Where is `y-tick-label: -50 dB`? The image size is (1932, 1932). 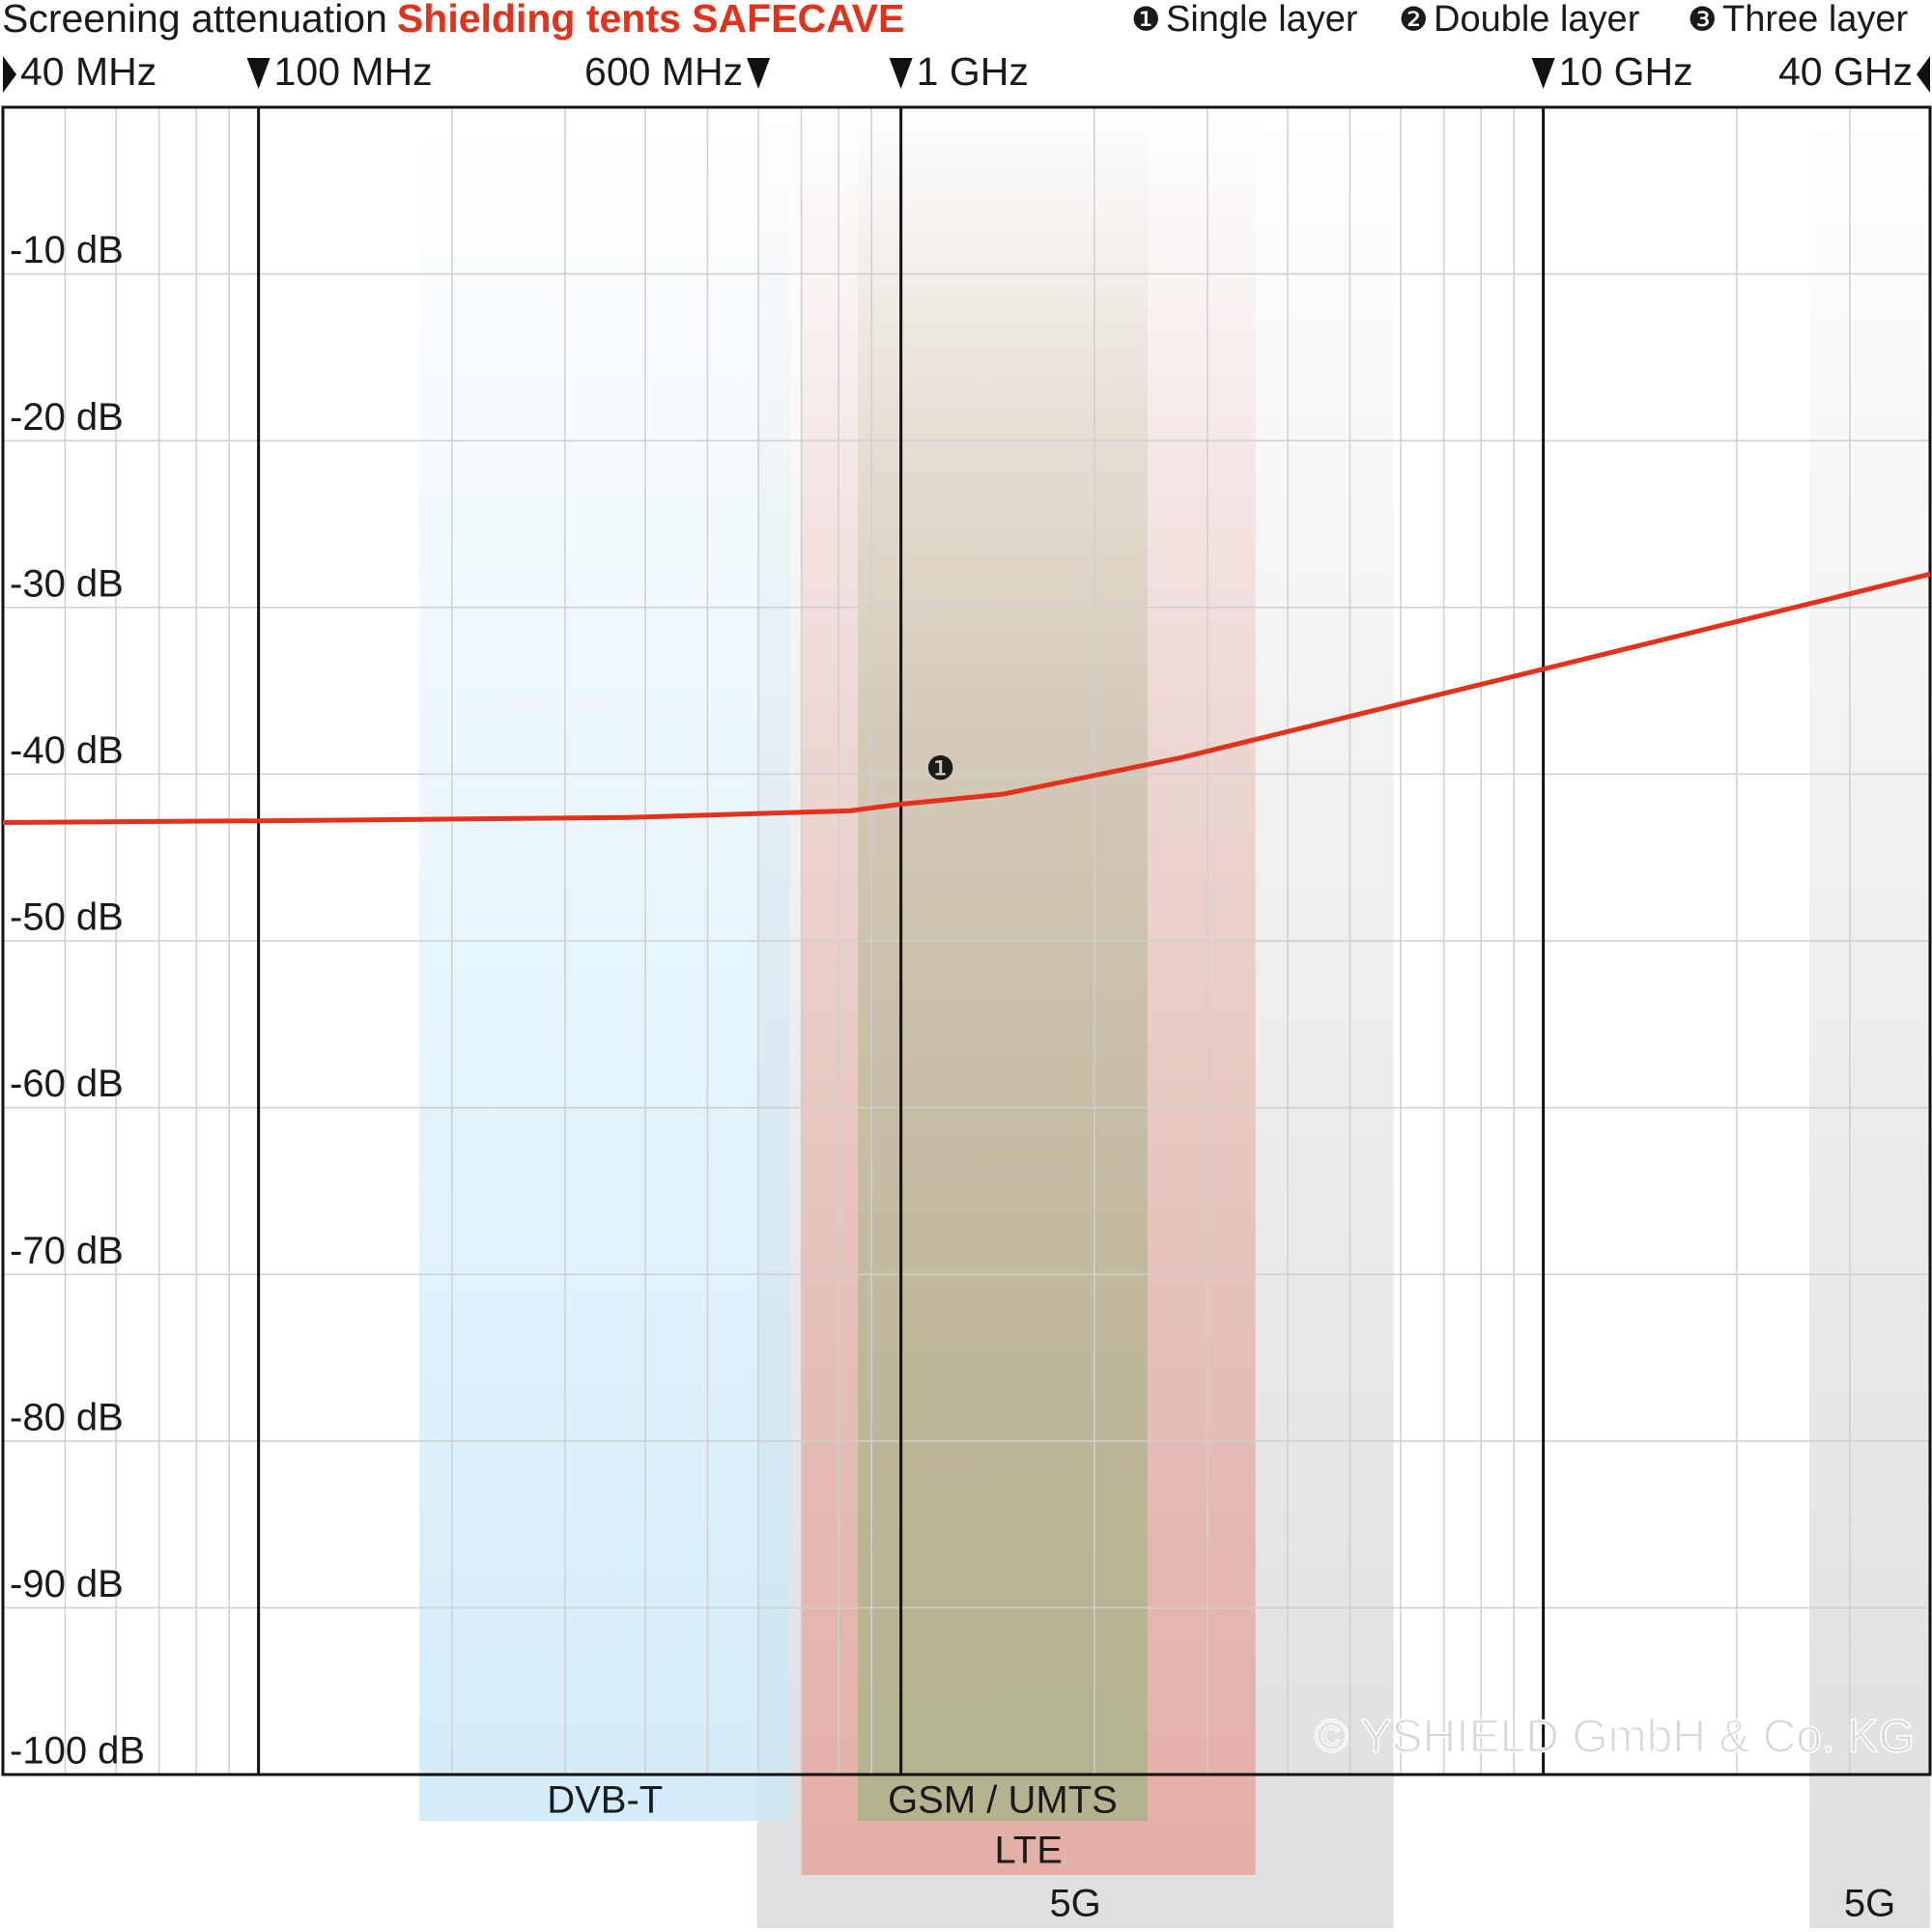 y-tick-label: -50 dB is located at coordinates (67, 917).